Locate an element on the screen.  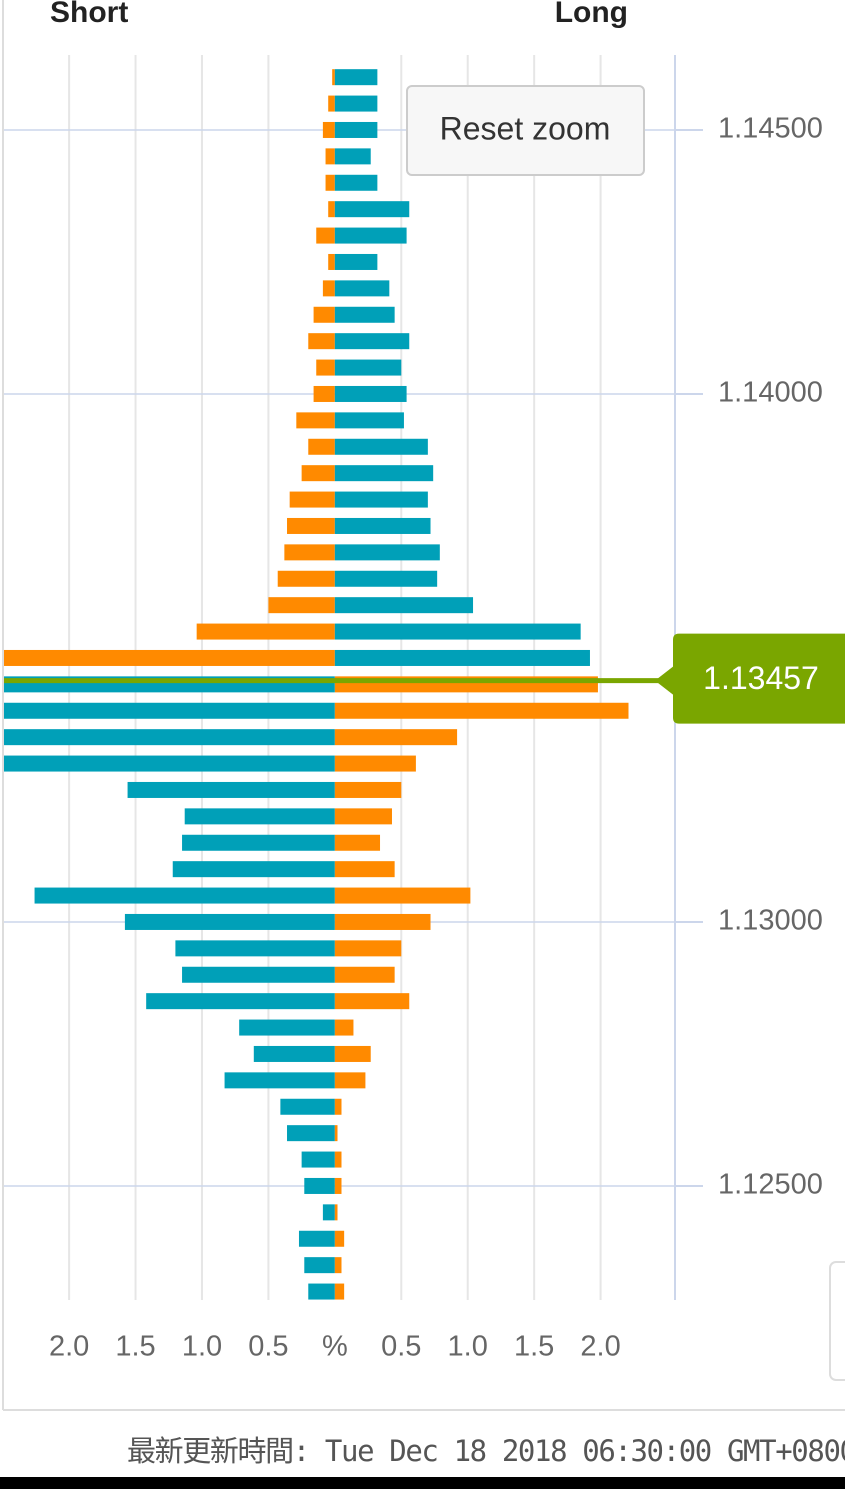
current-price-tag is located at coordinates (750, 678).